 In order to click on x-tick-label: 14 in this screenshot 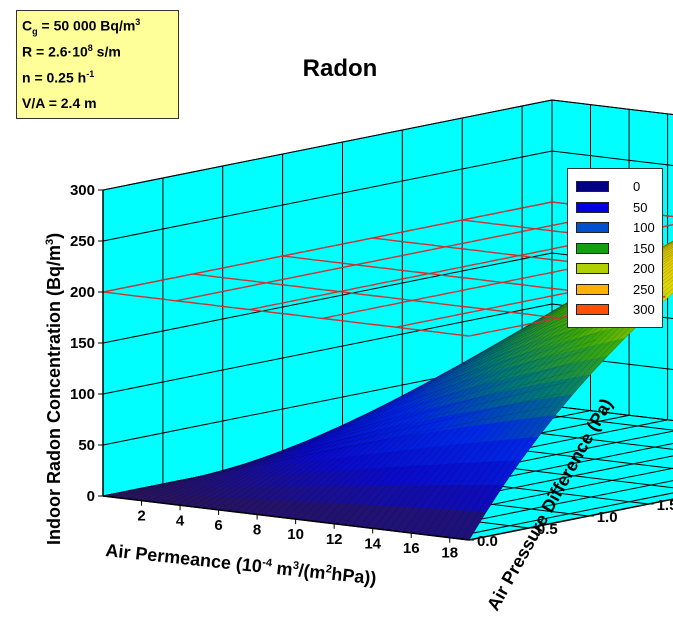, I will do `click(372, 543)`.